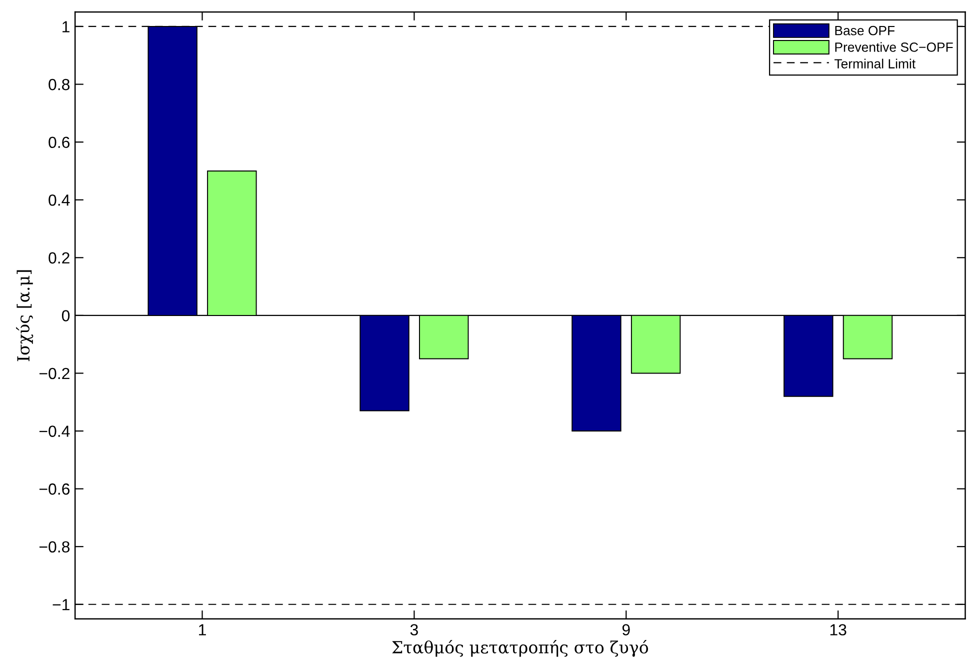 This screenshot has height=669, width=975. Describe the element at coordinates (54, 547) in the screenshot. I see `y-tick-label: −0.8` at that location.